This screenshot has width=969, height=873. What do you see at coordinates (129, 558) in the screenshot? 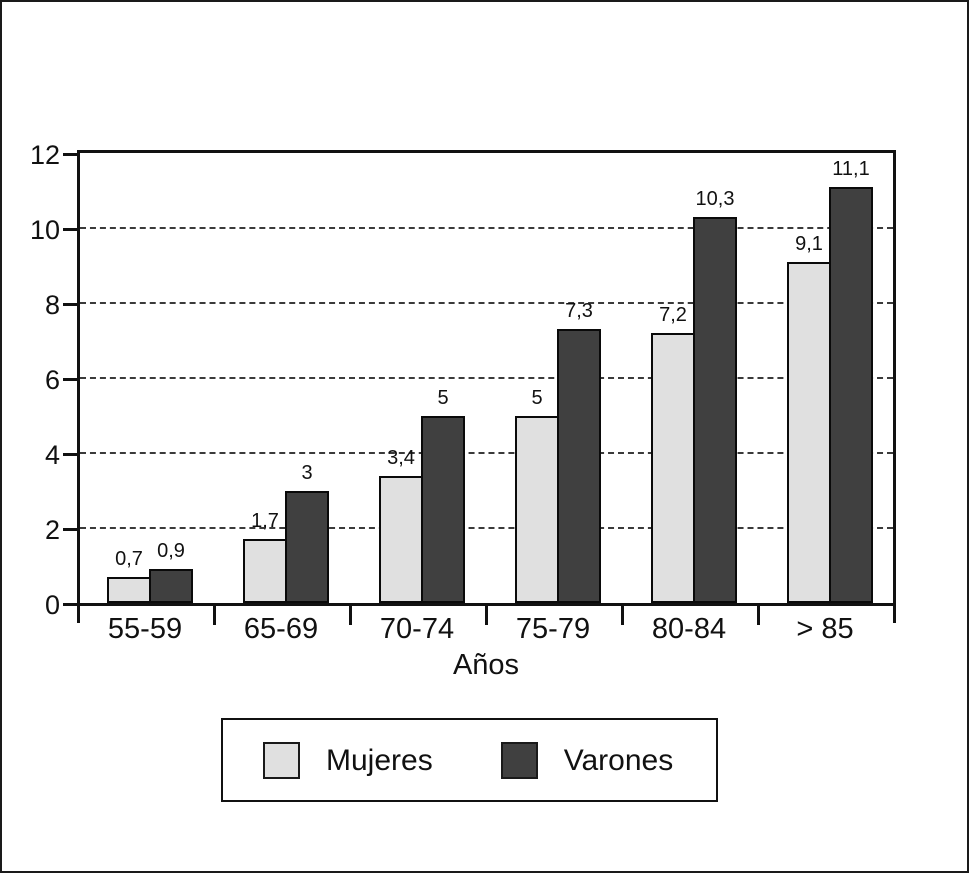
I see `bar-value-label: 0,7` at bounding box center [129, 558].